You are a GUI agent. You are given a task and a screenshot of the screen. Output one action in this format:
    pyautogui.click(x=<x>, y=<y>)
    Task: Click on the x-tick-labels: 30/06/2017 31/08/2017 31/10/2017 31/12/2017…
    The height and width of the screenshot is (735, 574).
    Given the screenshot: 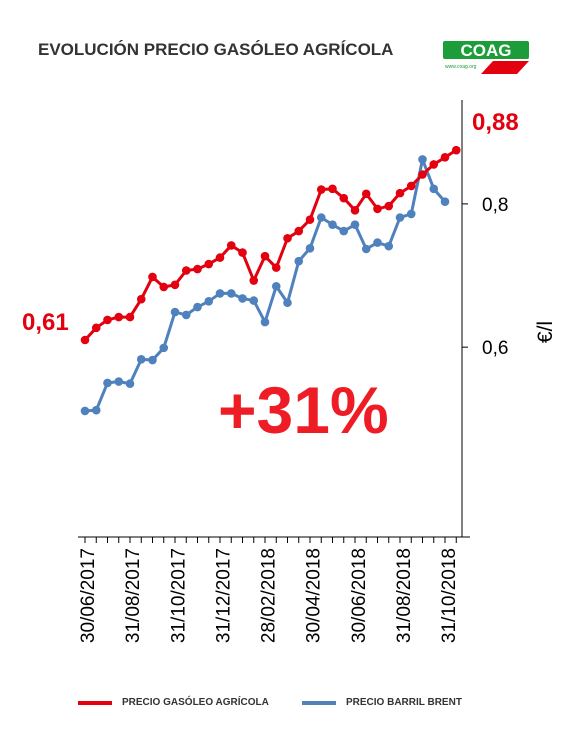 What is the action you would take?
    pyautogui.click(x=269, y=595)
    